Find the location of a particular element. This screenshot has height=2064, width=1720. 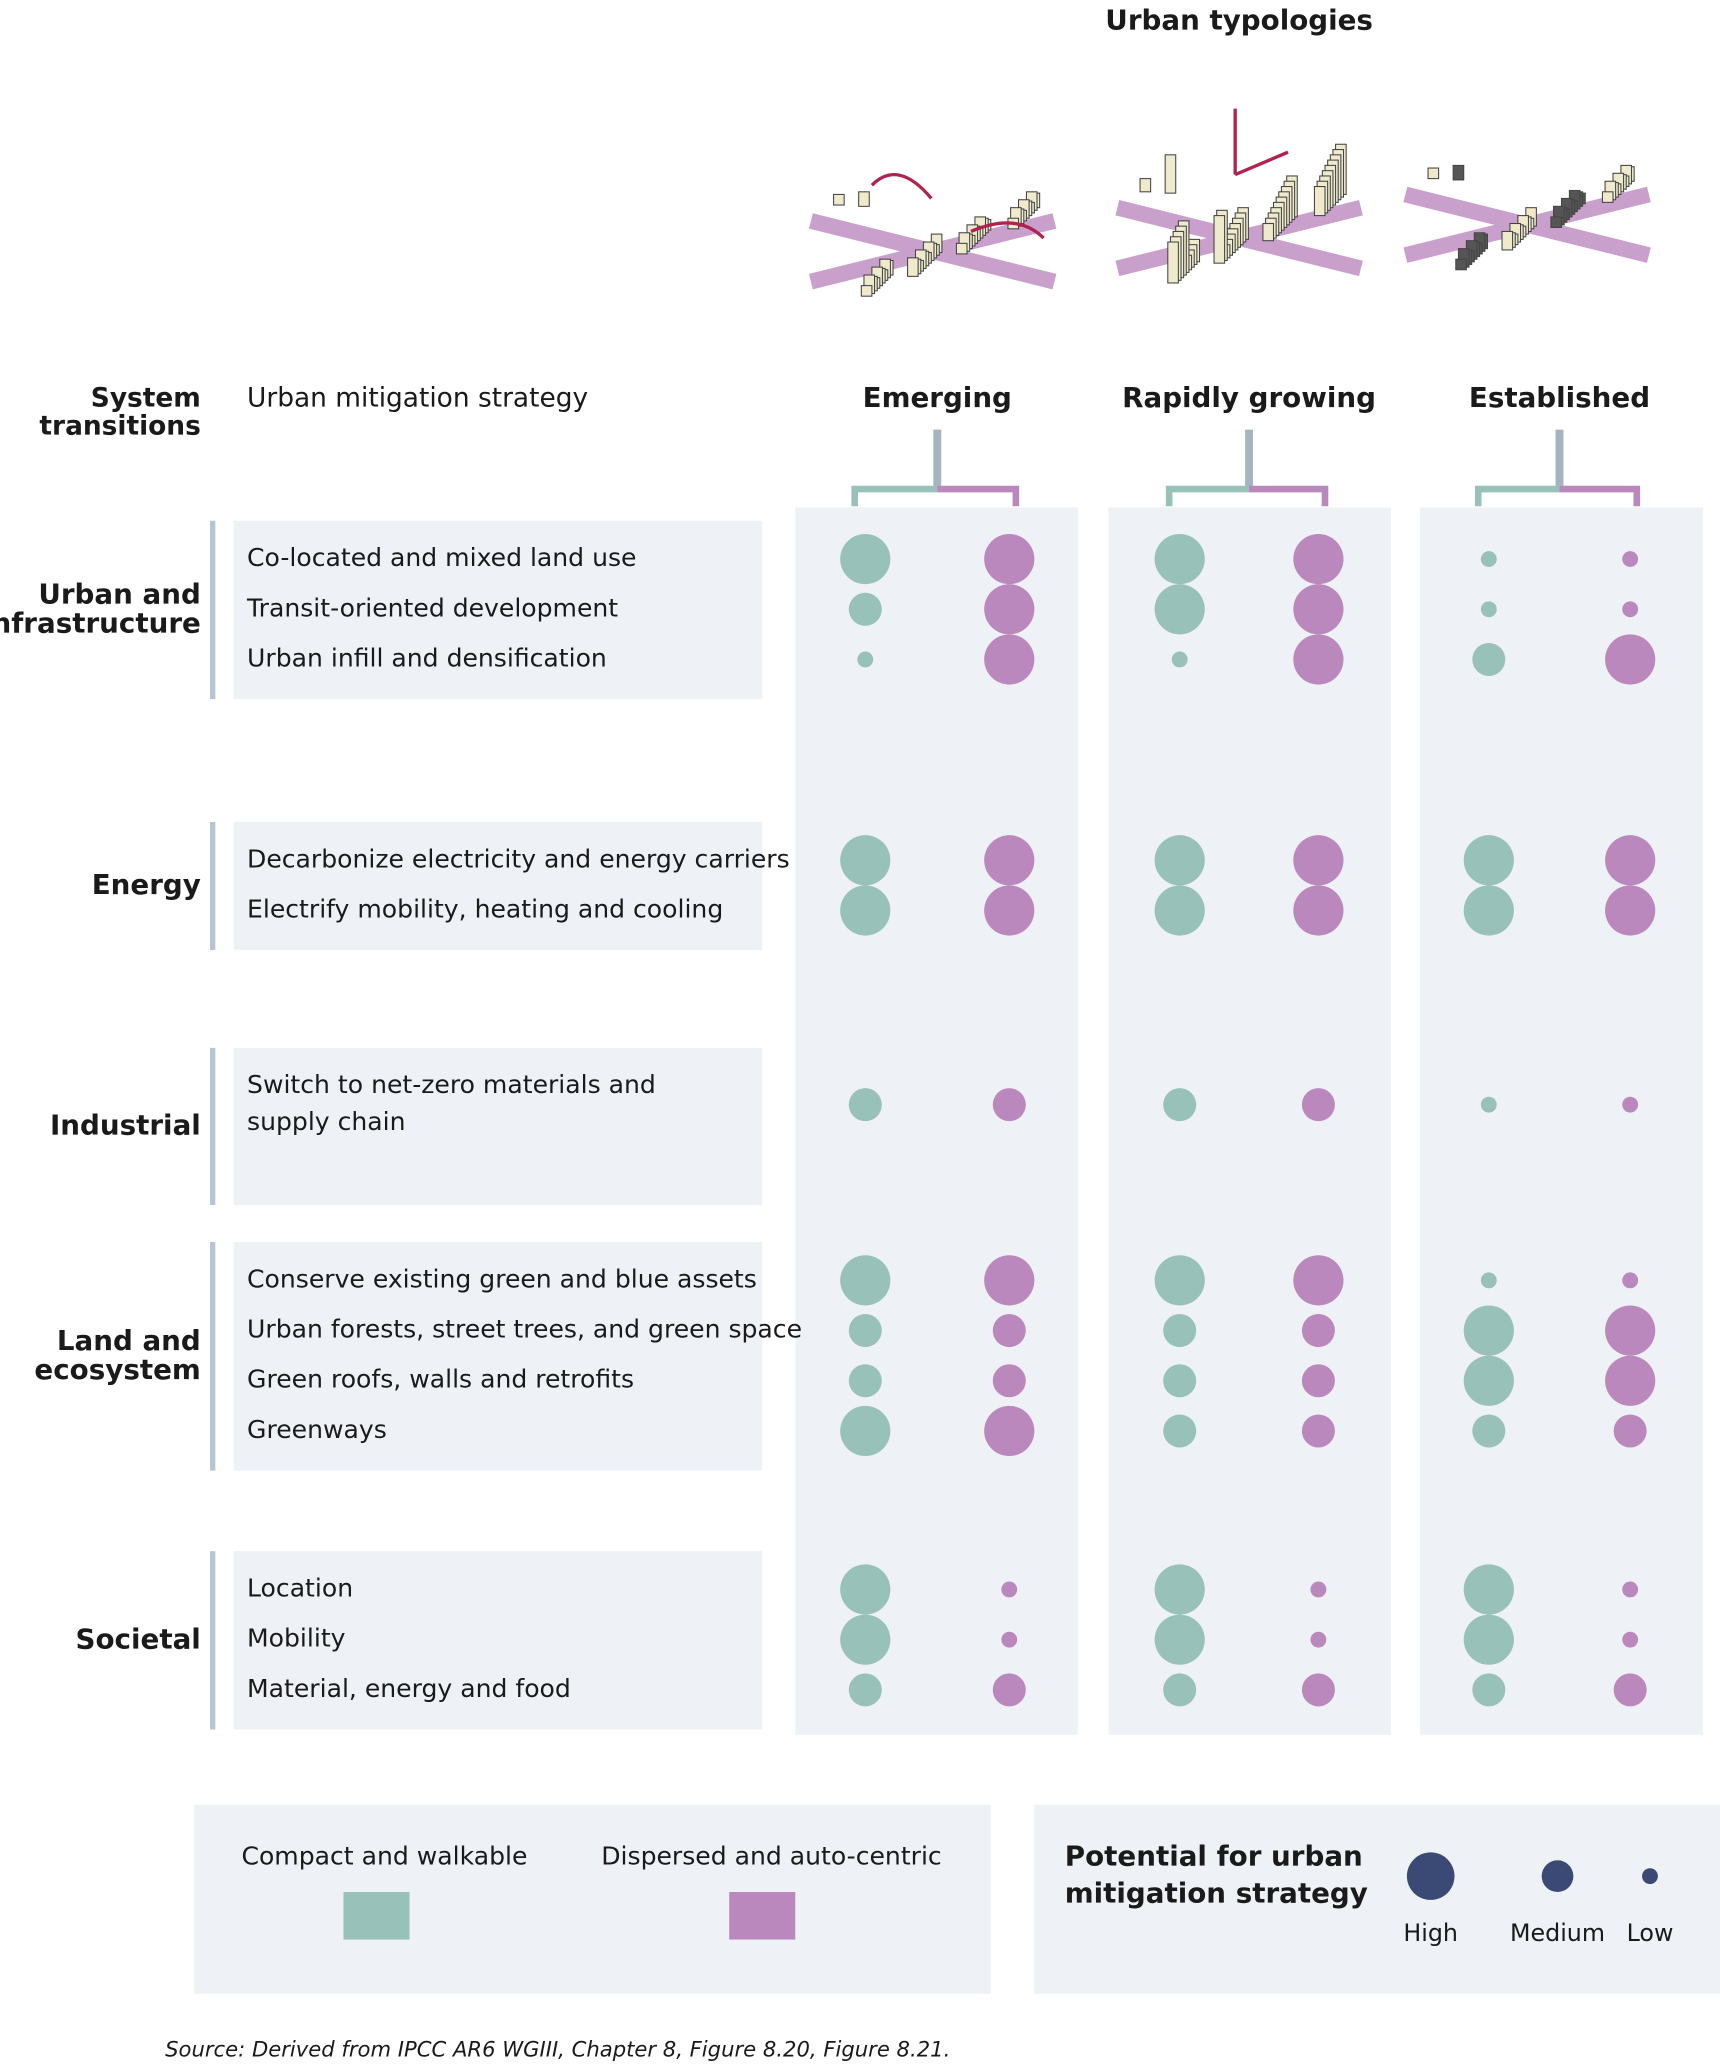

strategy-label: Mobility is located at coordinates (296, 1638).